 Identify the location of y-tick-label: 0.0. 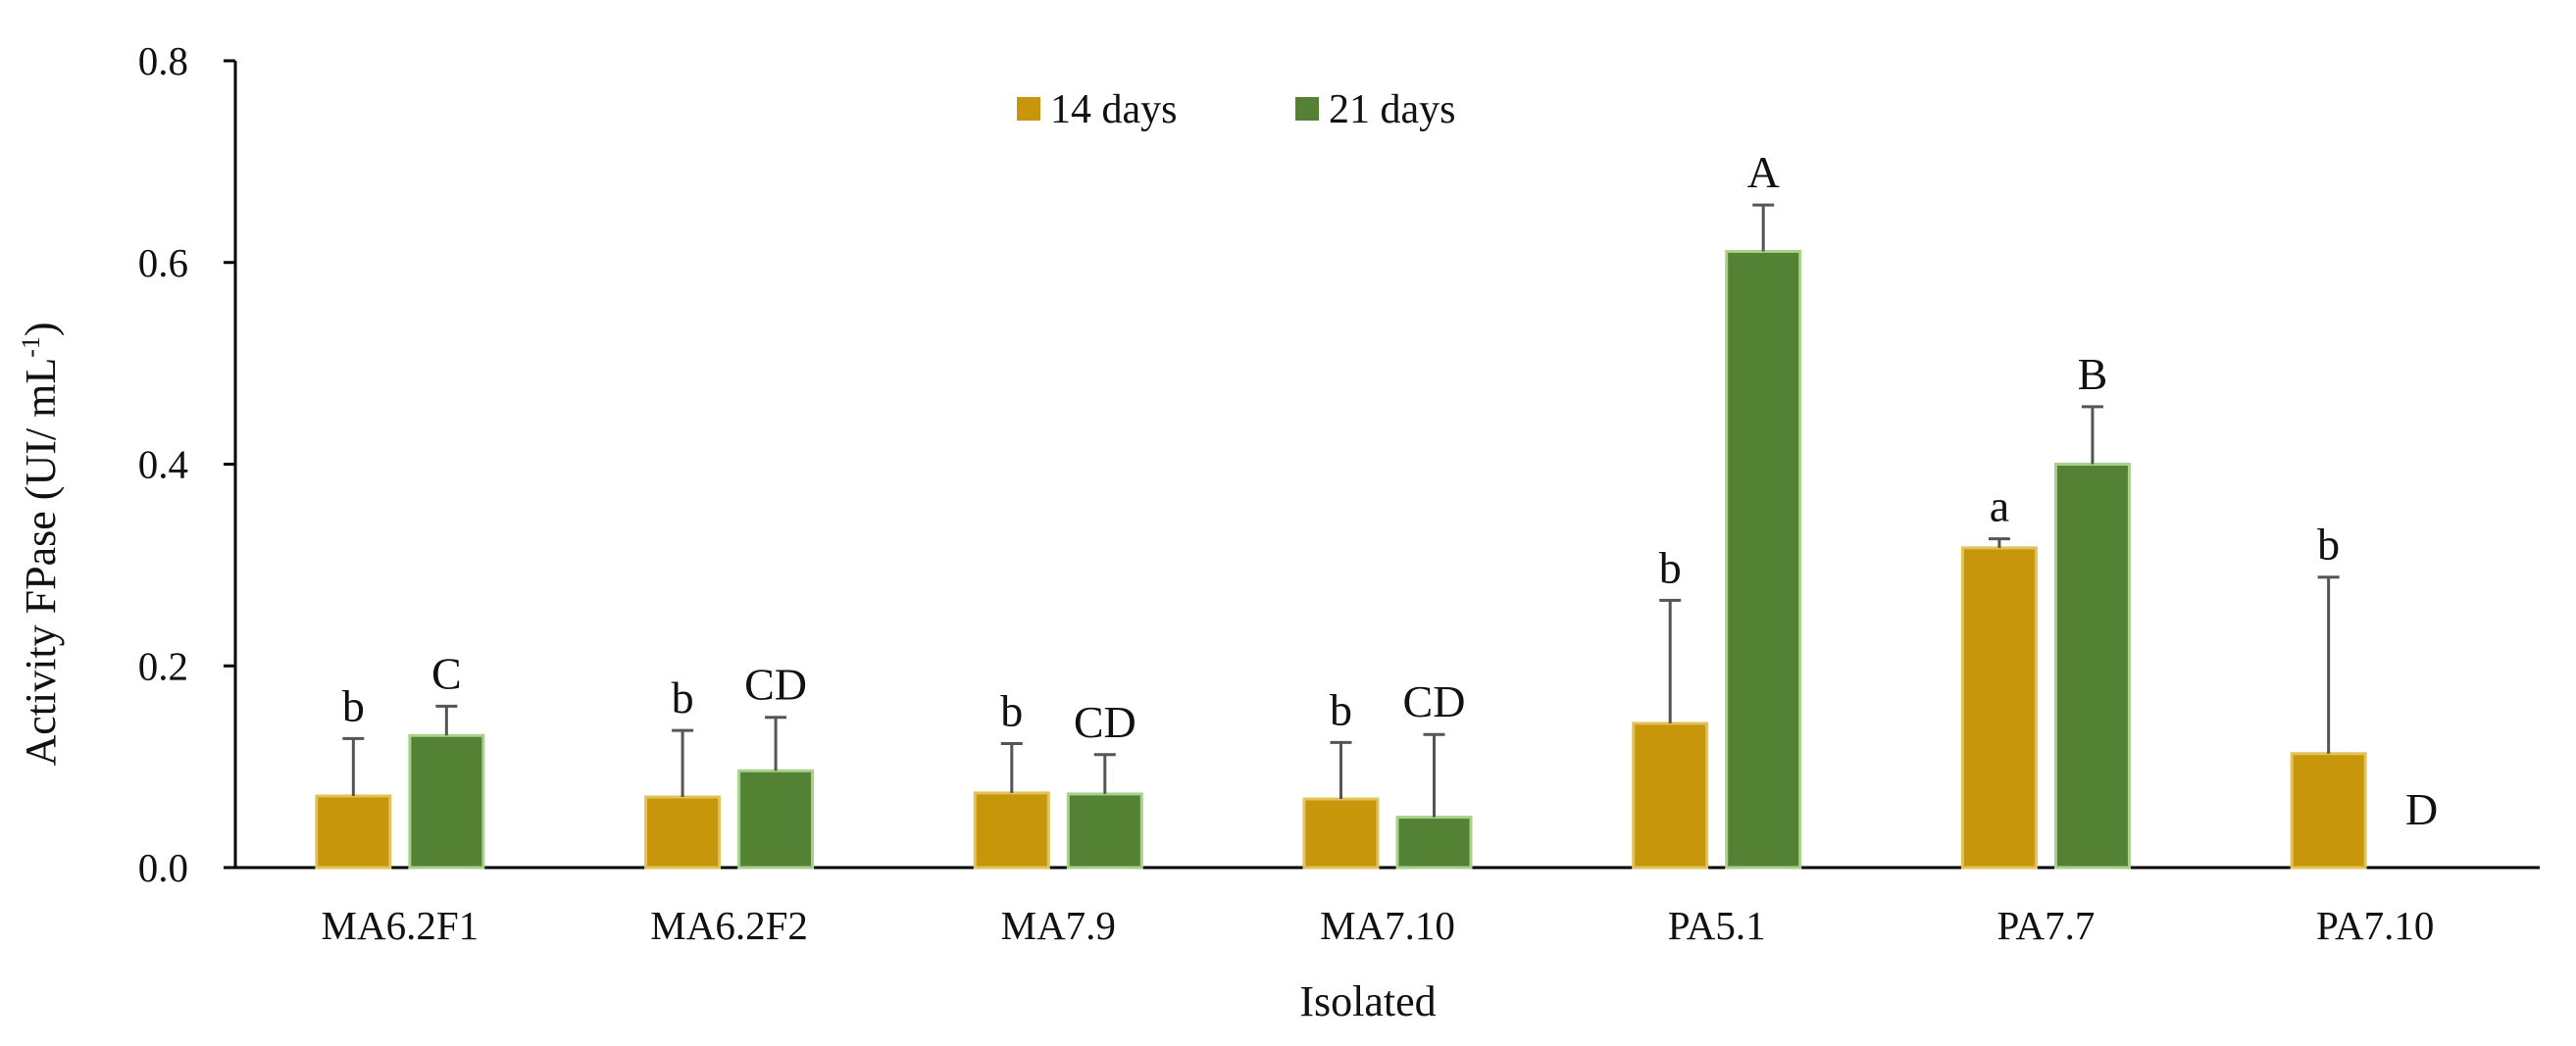
(163, 867).